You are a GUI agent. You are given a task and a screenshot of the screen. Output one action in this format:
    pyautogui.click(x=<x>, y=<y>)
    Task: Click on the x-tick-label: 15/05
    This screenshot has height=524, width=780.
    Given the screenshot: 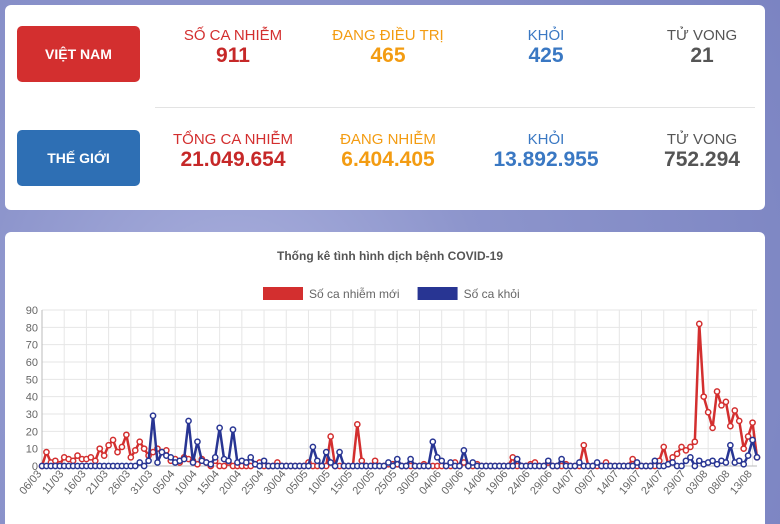 What is the action you would take?
    pyautogui.click(x=341, y=482)
    